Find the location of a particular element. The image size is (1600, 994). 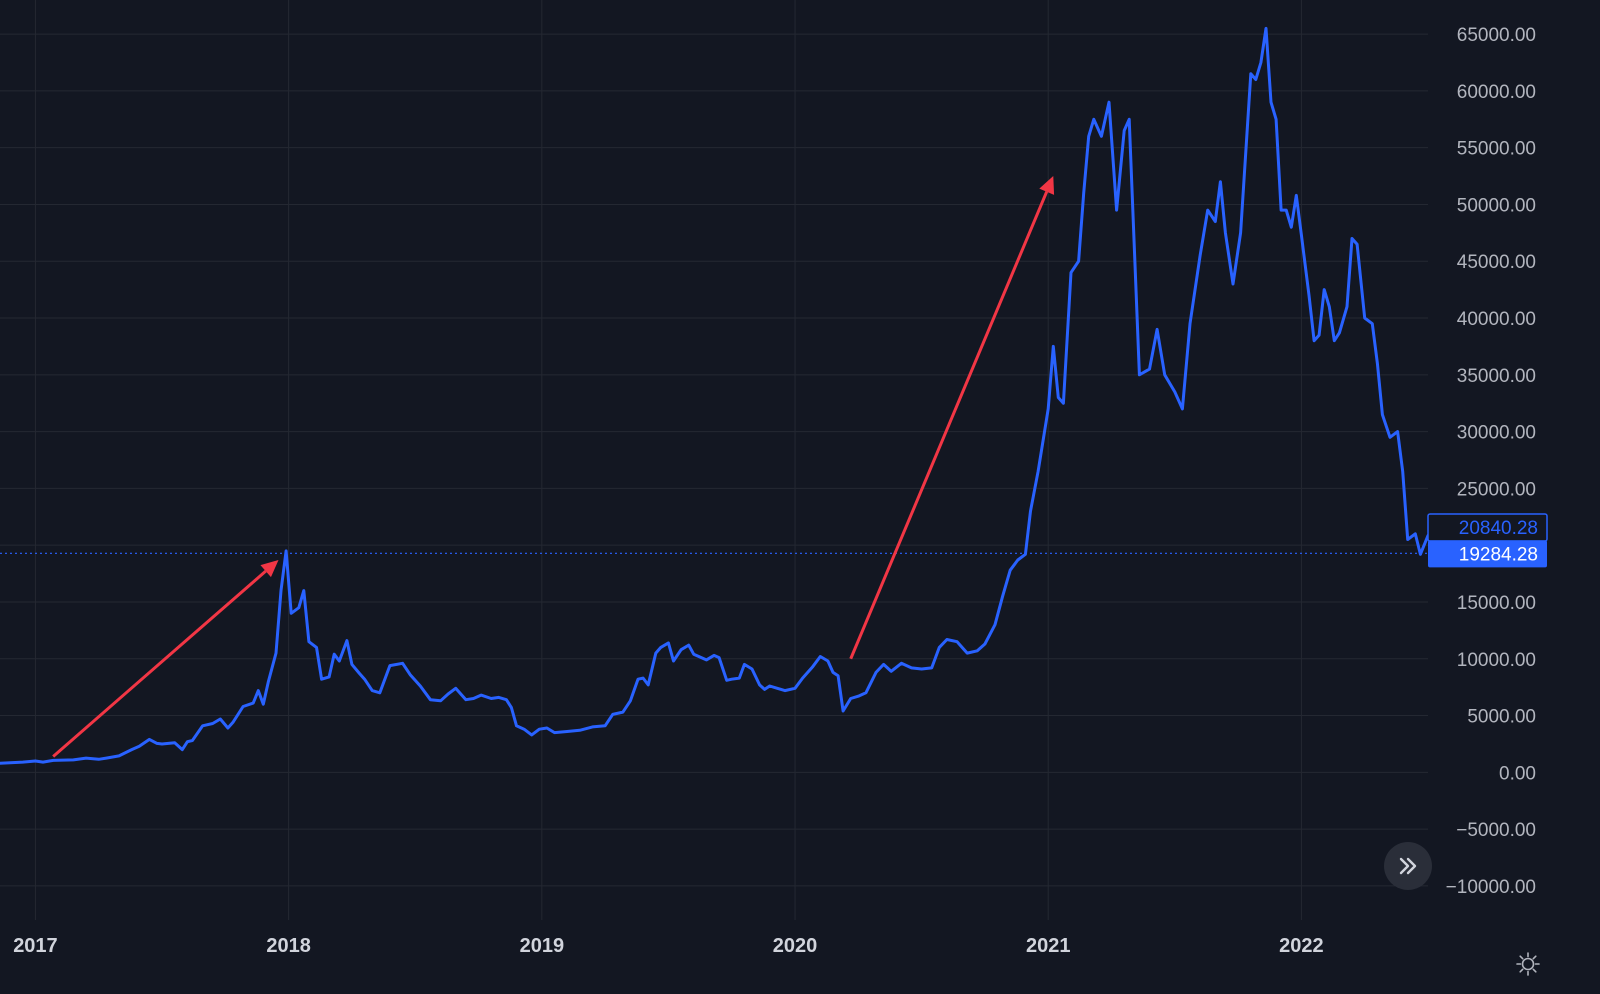

last-price-label: 20840.28 is located at coordinates (1498, 528).